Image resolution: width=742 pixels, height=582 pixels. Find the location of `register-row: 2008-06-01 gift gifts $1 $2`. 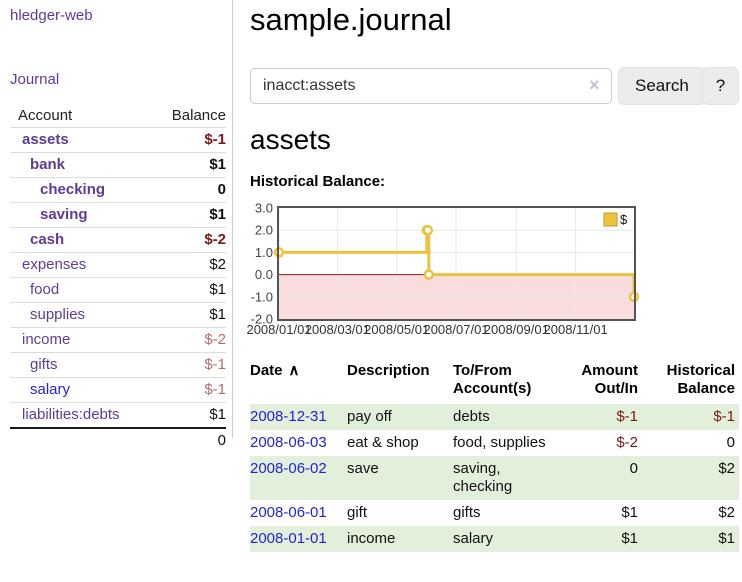

register-row: 2008-06-01 gift gifts $1 $2 is located at coordinates (494, 513).